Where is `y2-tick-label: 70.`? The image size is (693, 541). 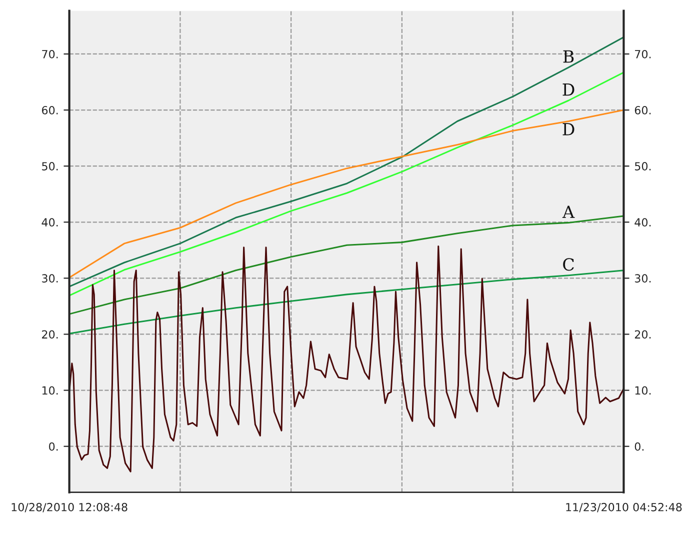 y2-tick-label: 70. is located at coordinates (643, 54).